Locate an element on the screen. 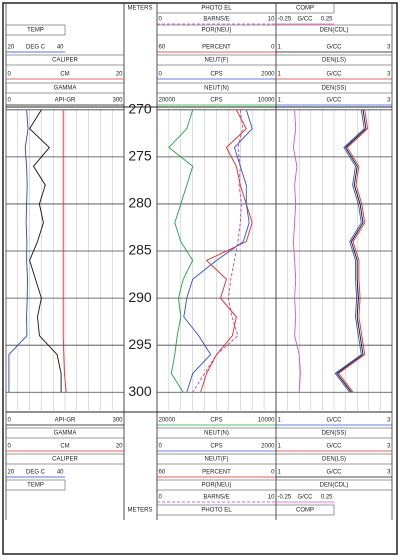  curve-name: DEN(LS) is located at coordinates (334, 61).